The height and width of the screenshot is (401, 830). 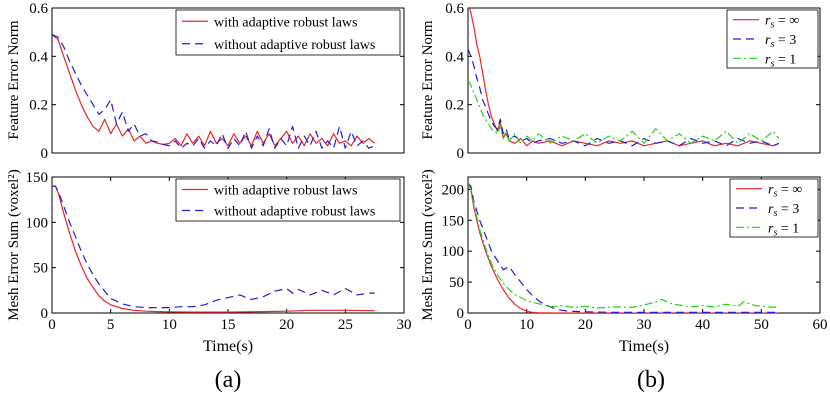 I want to click on x-tick-label: 15, so click(x=228, y=325).